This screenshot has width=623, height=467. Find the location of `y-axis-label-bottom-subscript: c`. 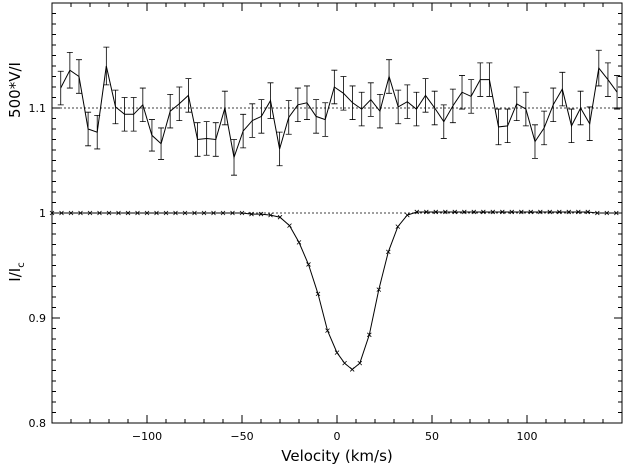

y-axis-label-bottom-subscript: c is located at coordinates (21, 265).